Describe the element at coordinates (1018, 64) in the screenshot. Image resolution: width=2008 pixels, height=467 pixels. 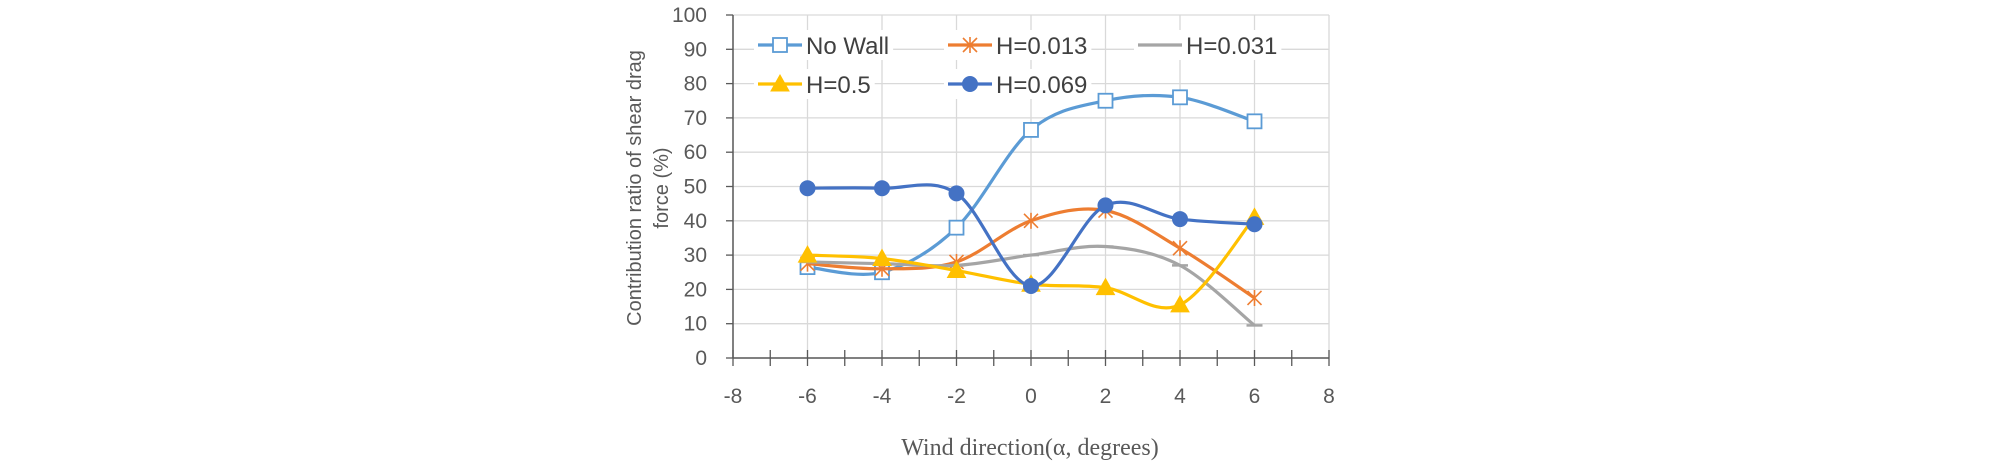
I see `legend: No Wall H=0.013 H=0.031 H=0.5 H=0.069` at that location.